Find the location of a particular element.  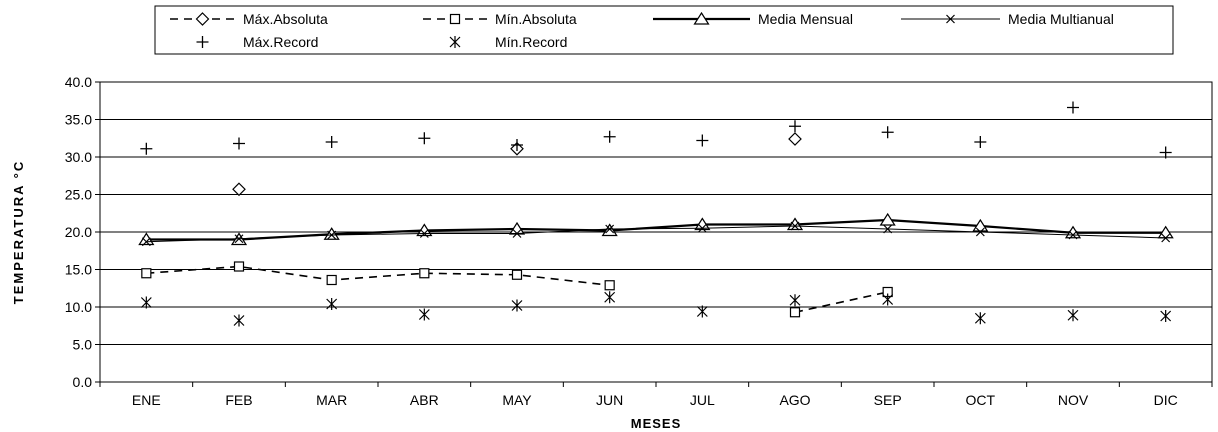

legend-box is located at coordinates (664, 30).